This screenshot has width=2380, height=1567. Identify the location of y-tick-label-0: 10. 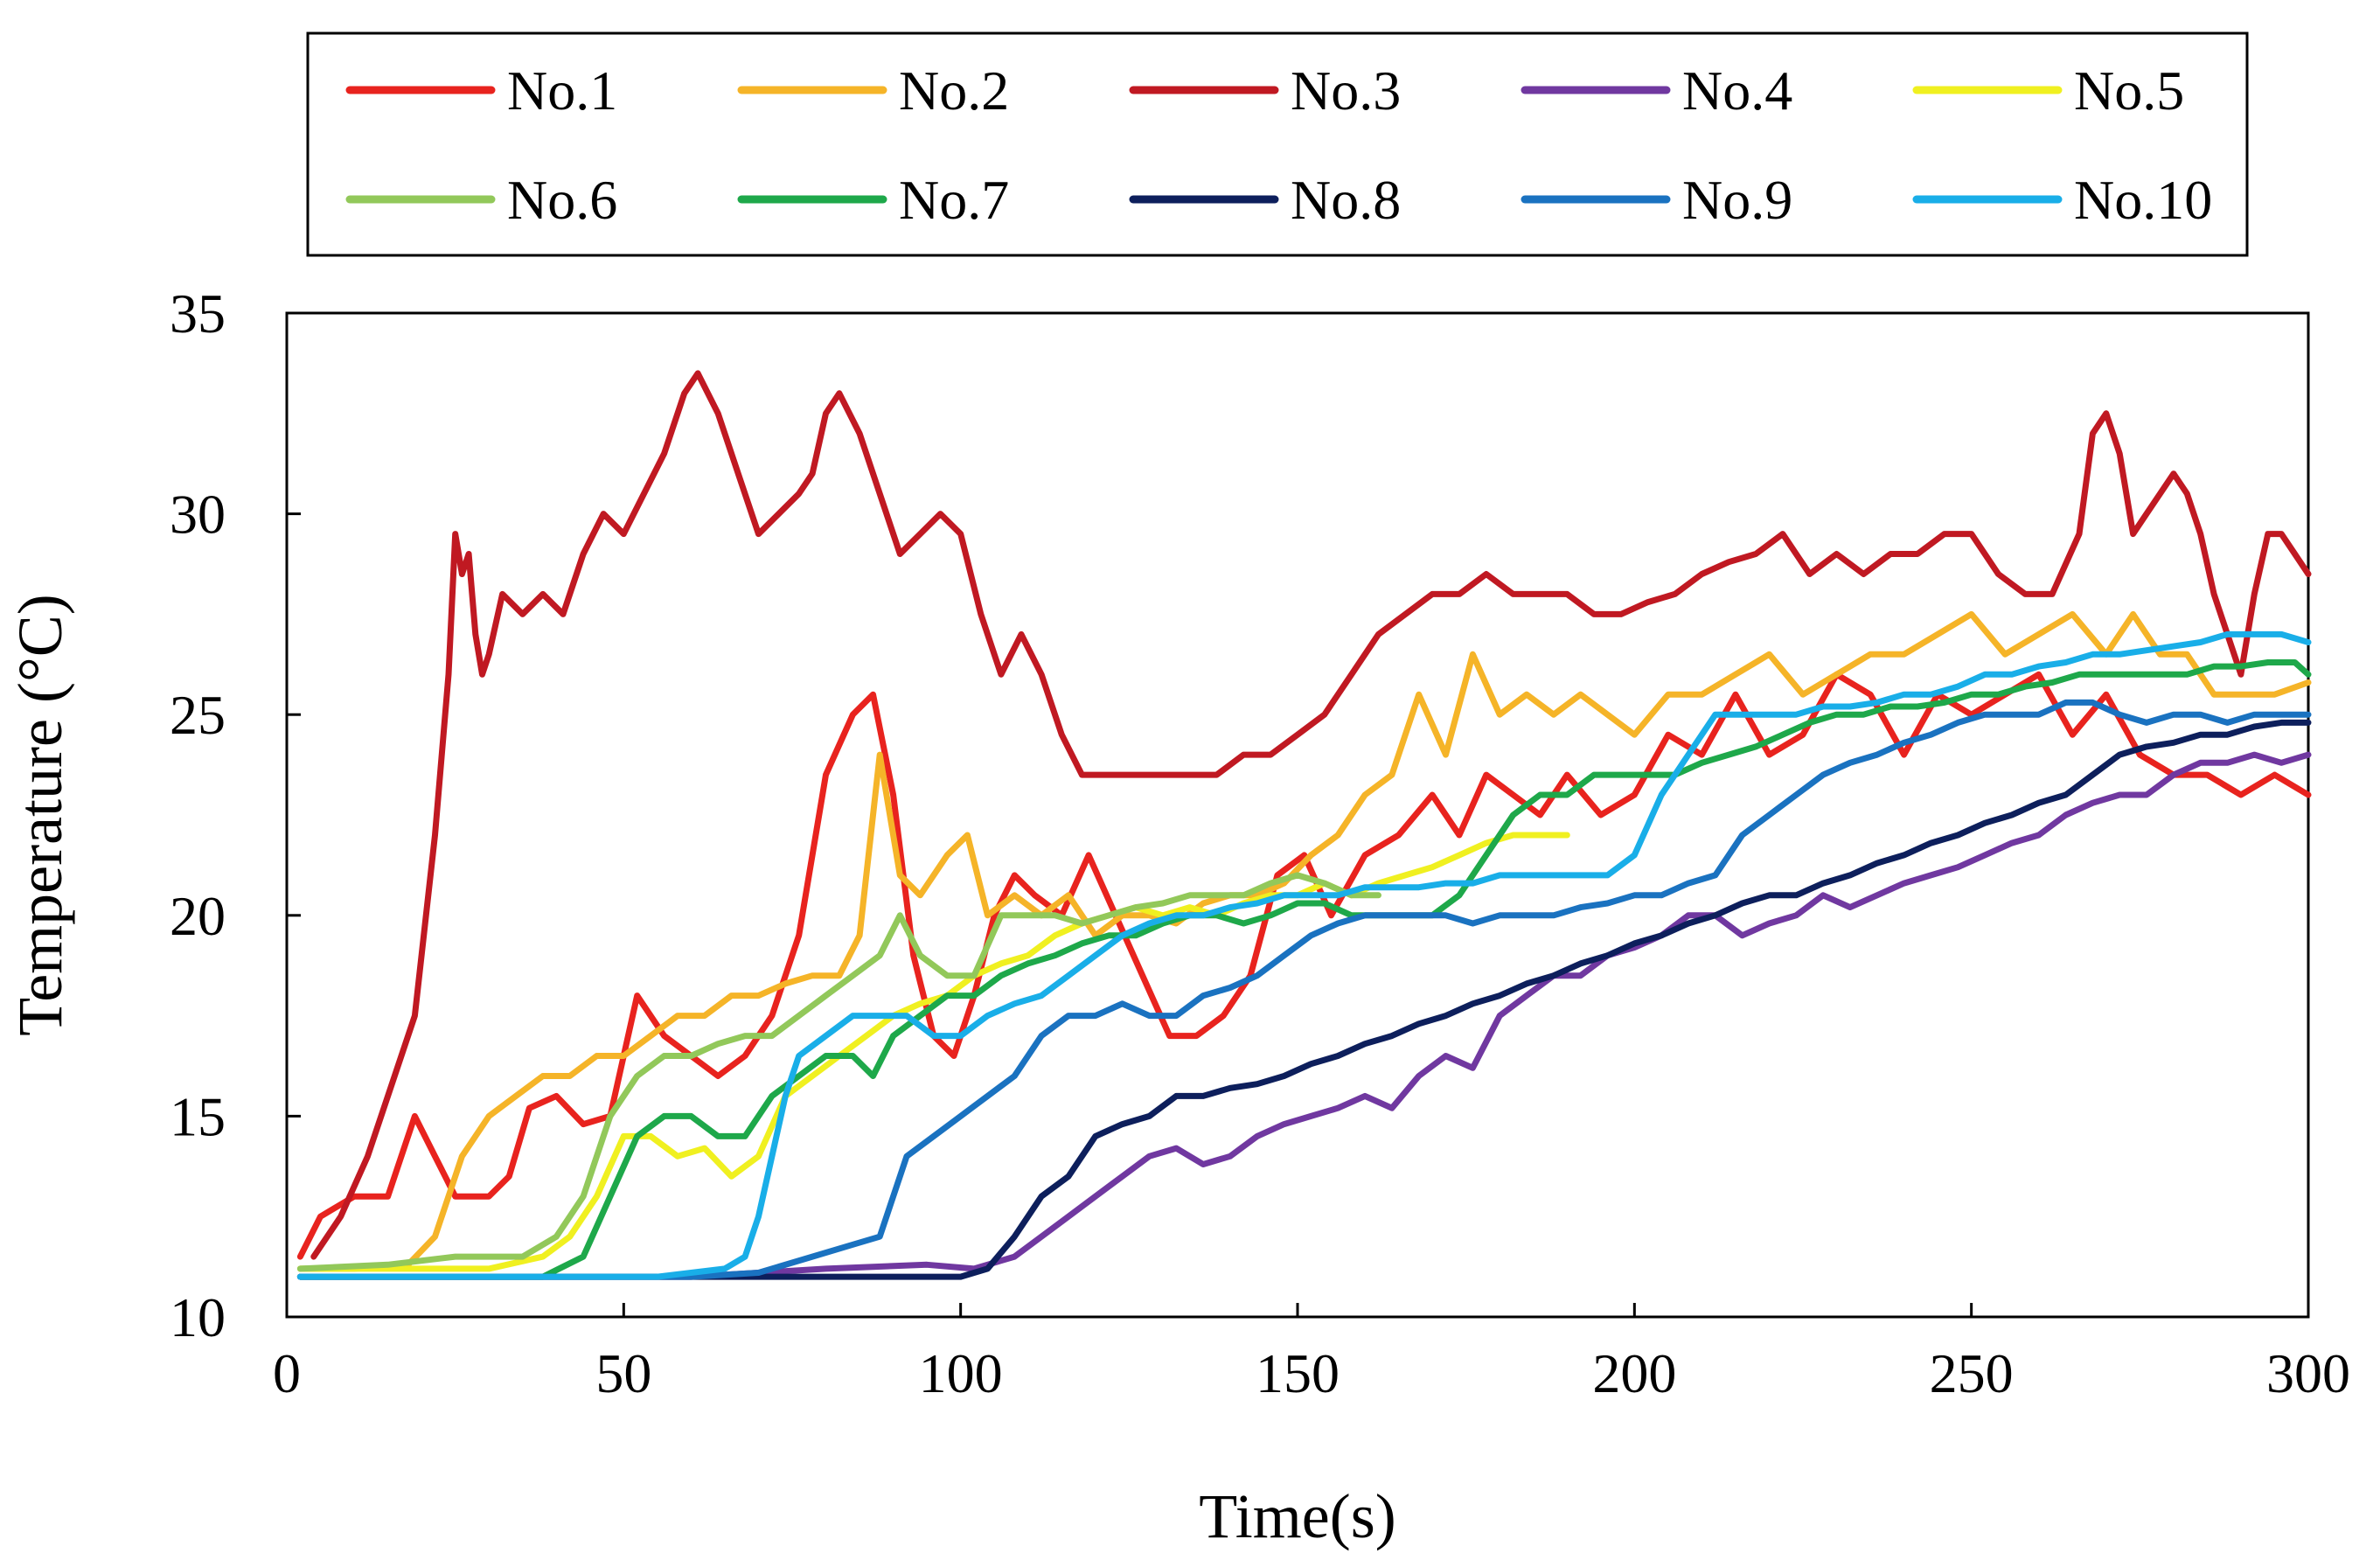
(198, 1317).